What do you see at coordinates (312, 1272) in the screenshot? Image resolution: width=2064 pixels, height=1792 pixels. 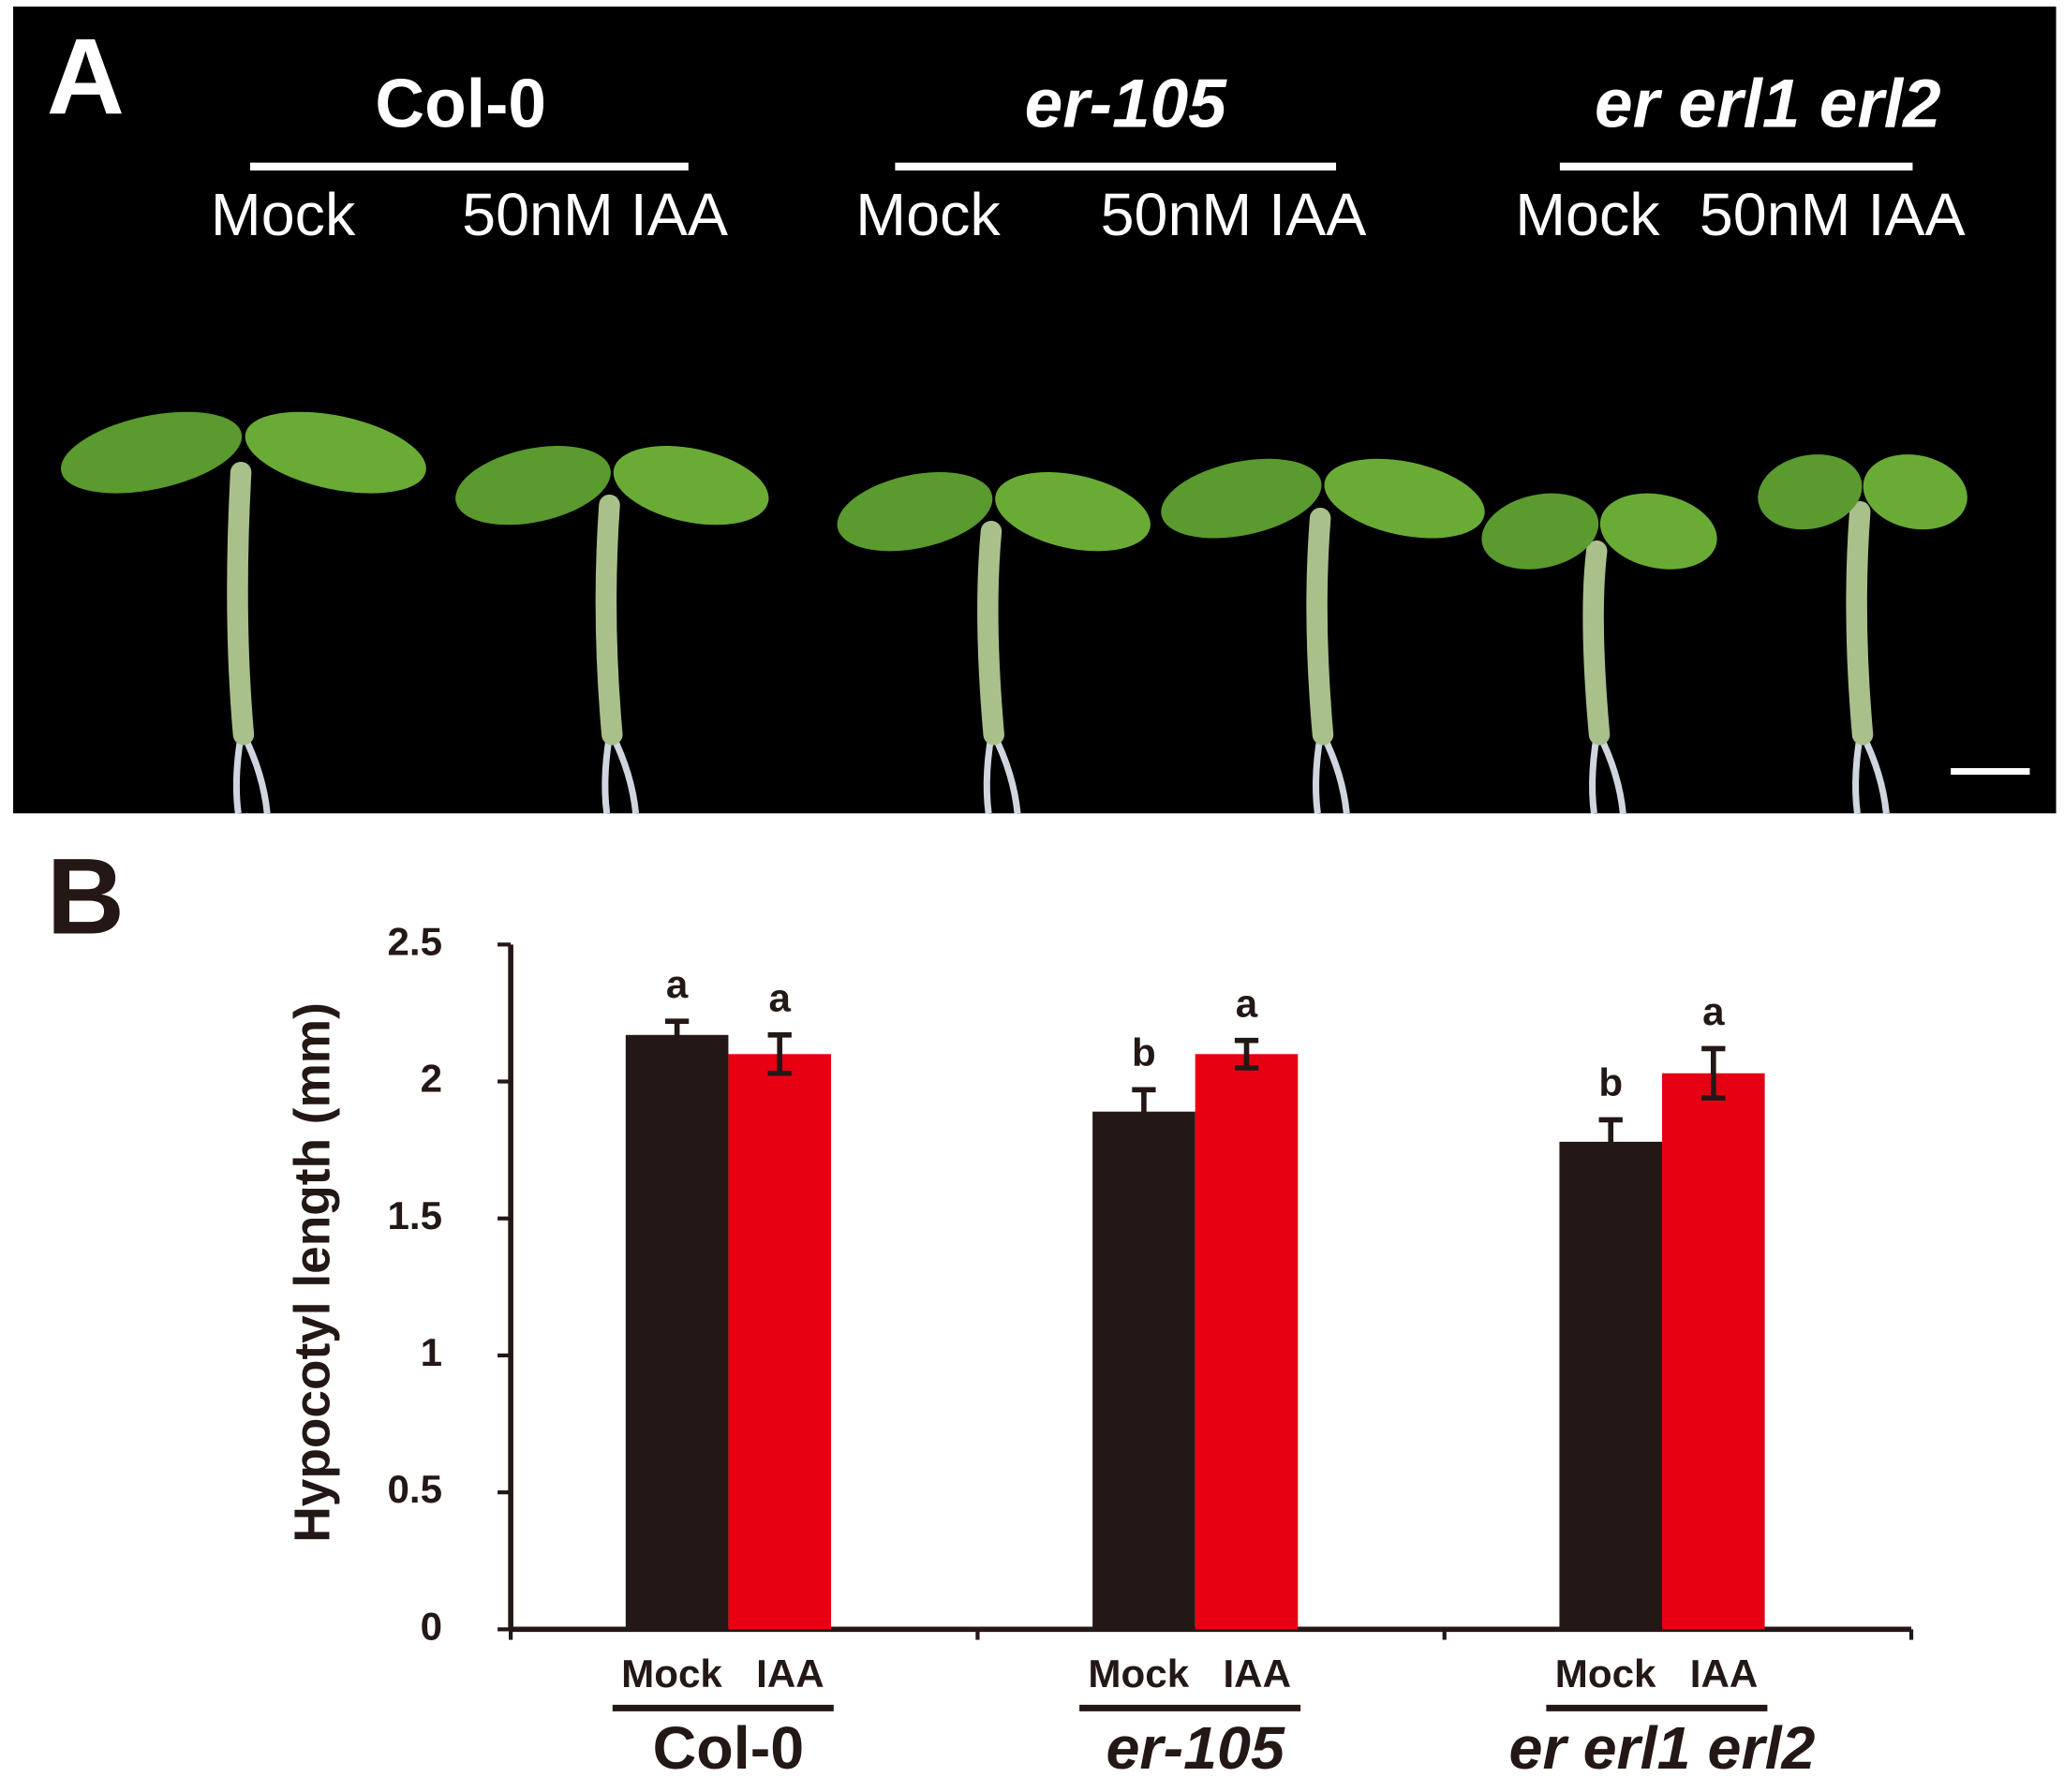 I see `y-axis-label: Hypocotyl length (mm)` at bounding box center [312, 1272].